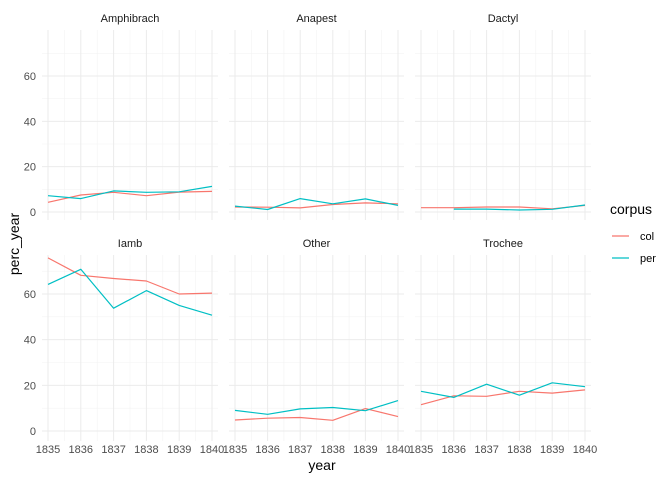 The image size is (672, 480). I want to click on legend-title: corpus, so click(631, 209).